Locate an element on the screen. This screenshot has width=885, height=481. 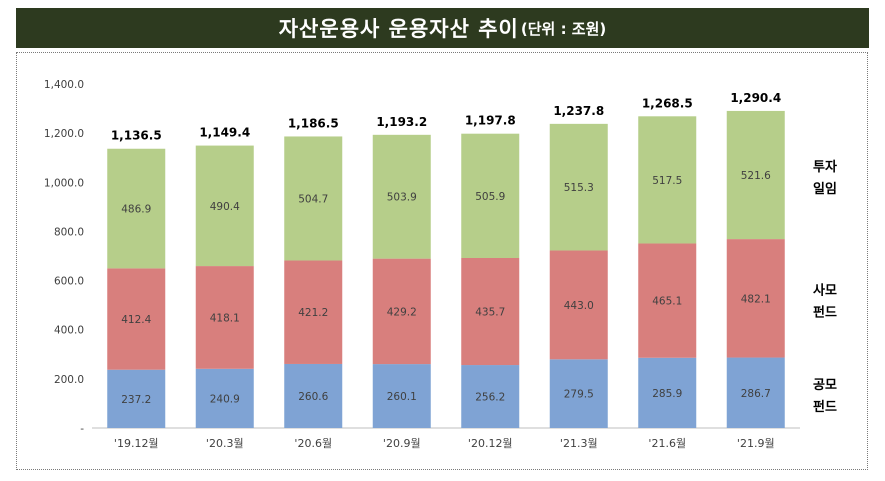
y-tick-label: 800.0 is located at coordinates (69, 232).